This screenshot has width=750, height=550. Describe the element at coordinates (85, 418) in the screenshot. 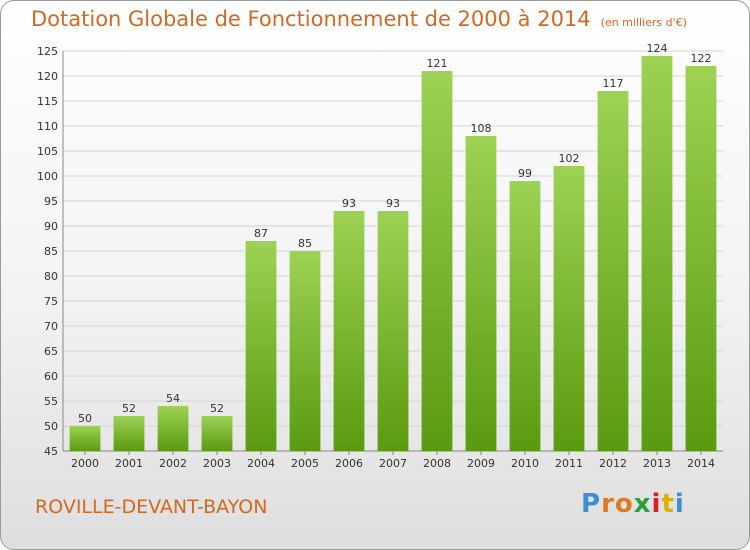

I see `bar-value-label: 50` at that location.